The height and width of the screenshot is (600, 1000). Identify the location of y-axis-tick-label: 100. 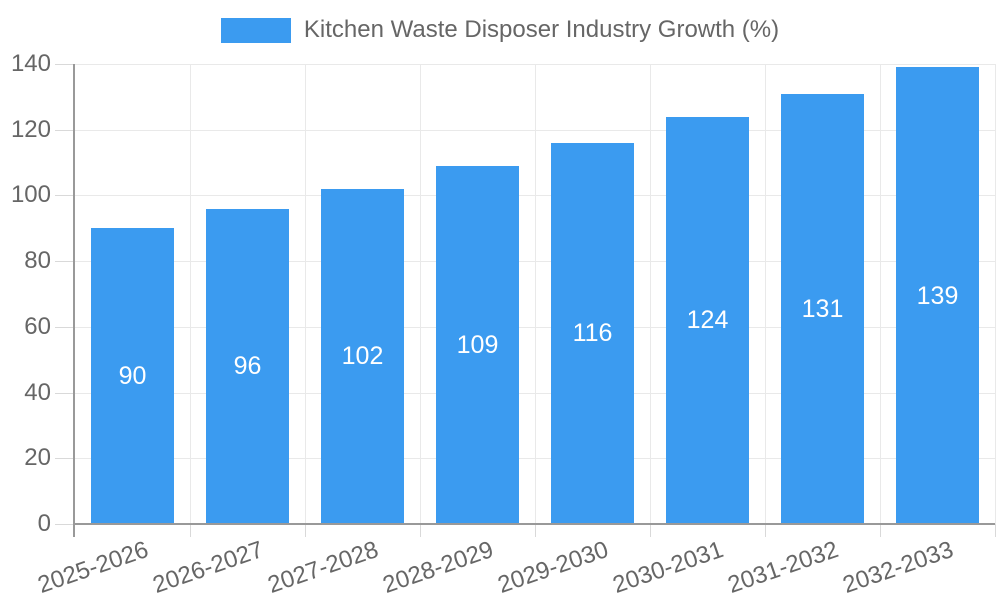
(30, 195).